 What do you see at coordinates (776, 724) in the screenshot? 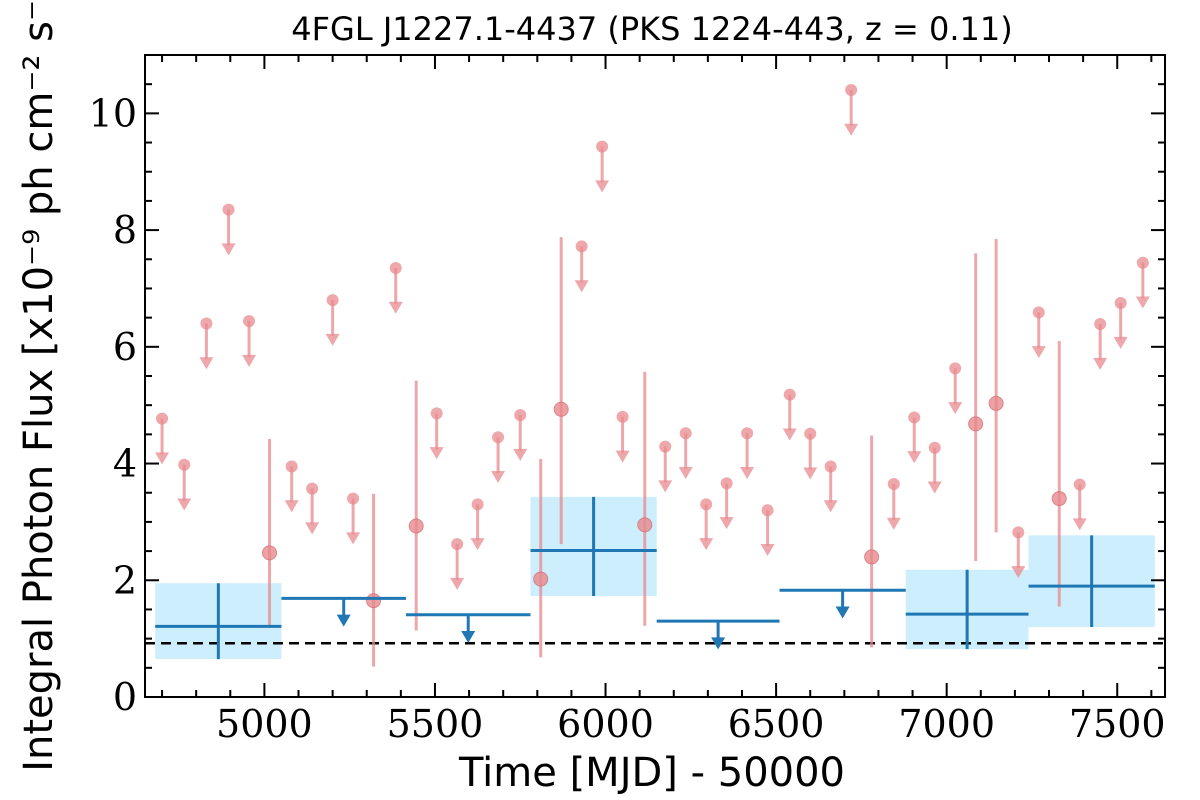
I see `x-tick-label: 6500` at bounding box center [776, 724].